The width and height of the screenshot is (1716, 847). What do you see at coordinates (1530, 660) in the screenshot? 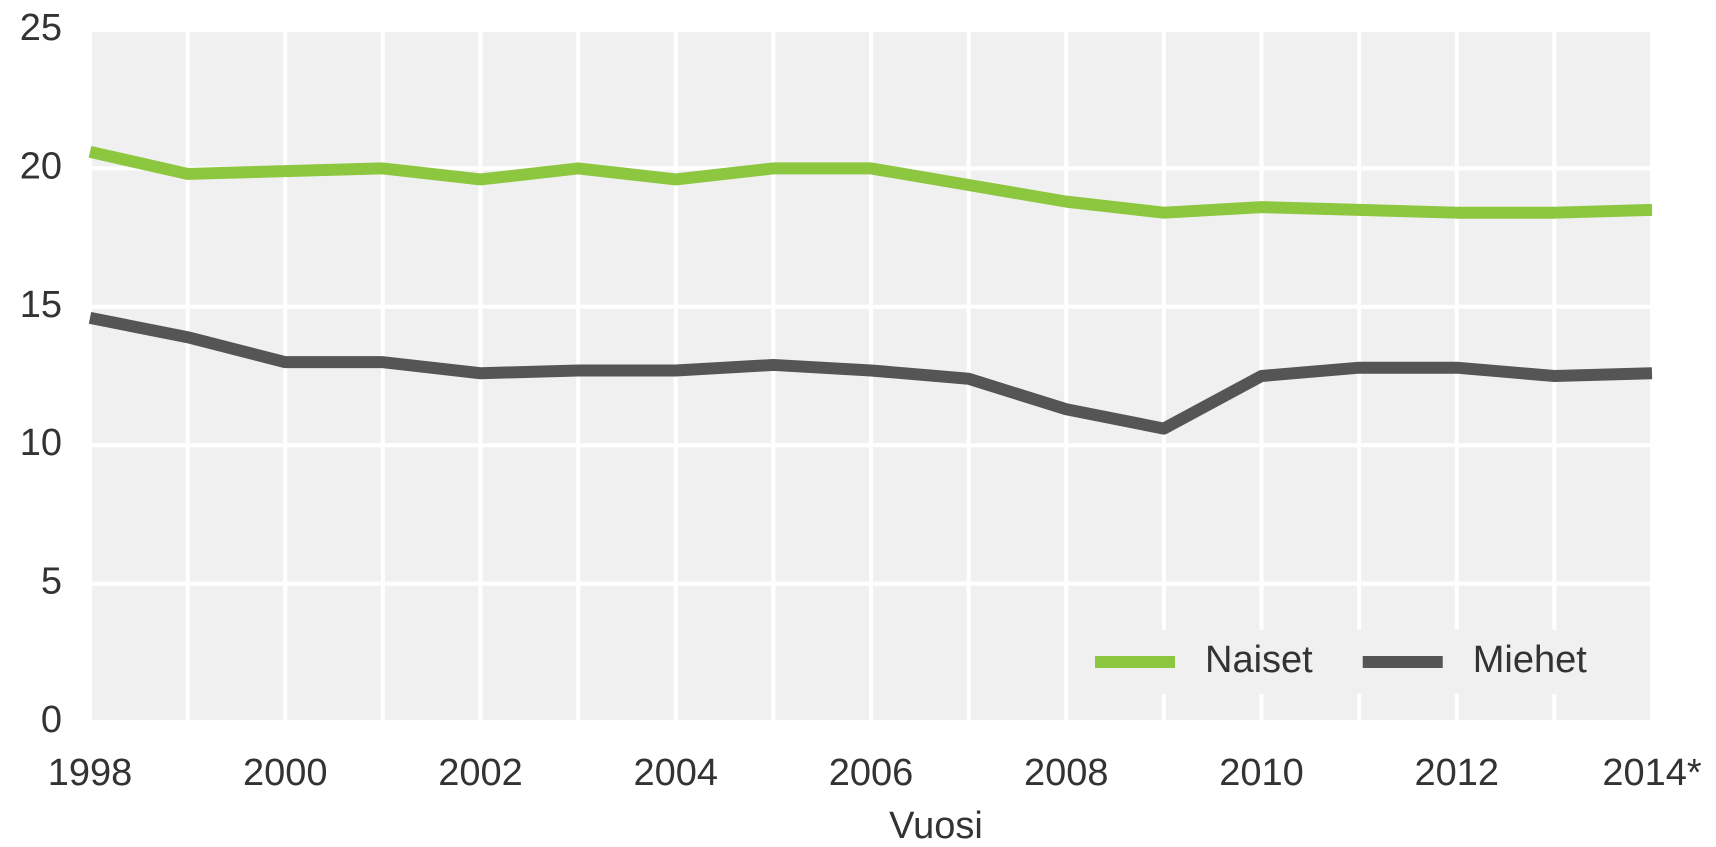
I see `legend-label: Miehet` at bounding box center [1530, 660].